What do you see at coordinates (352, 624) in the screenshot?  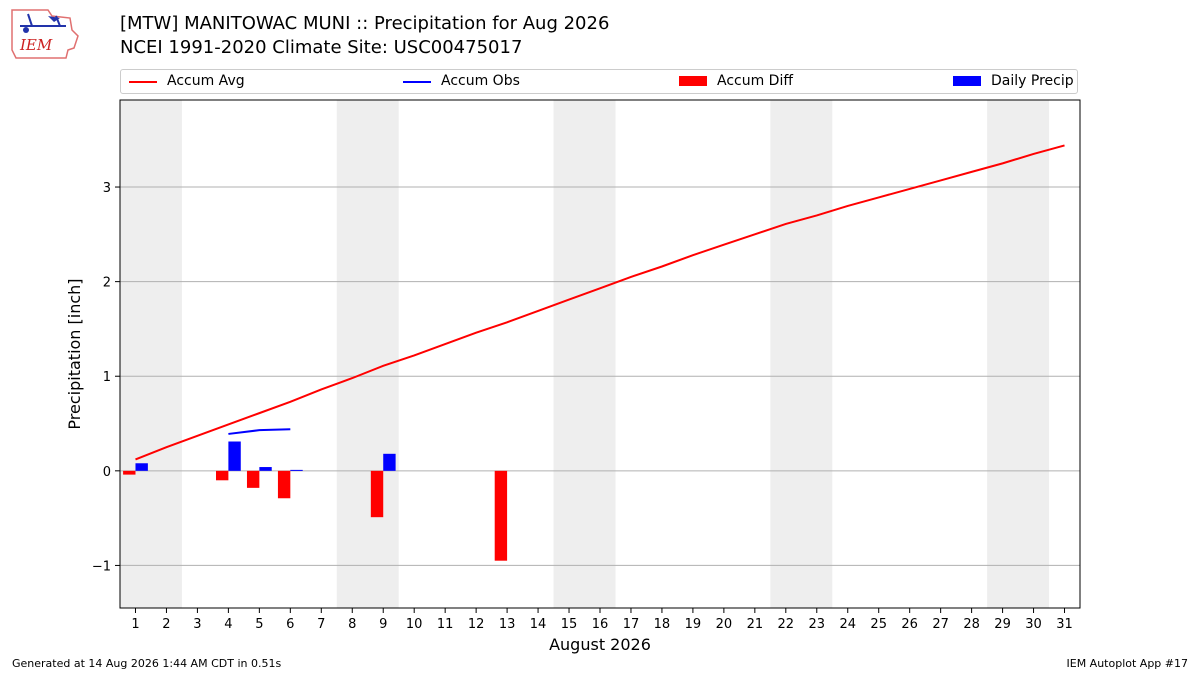 I see `x-tick-label: 8` at bounding box center [352, 624].